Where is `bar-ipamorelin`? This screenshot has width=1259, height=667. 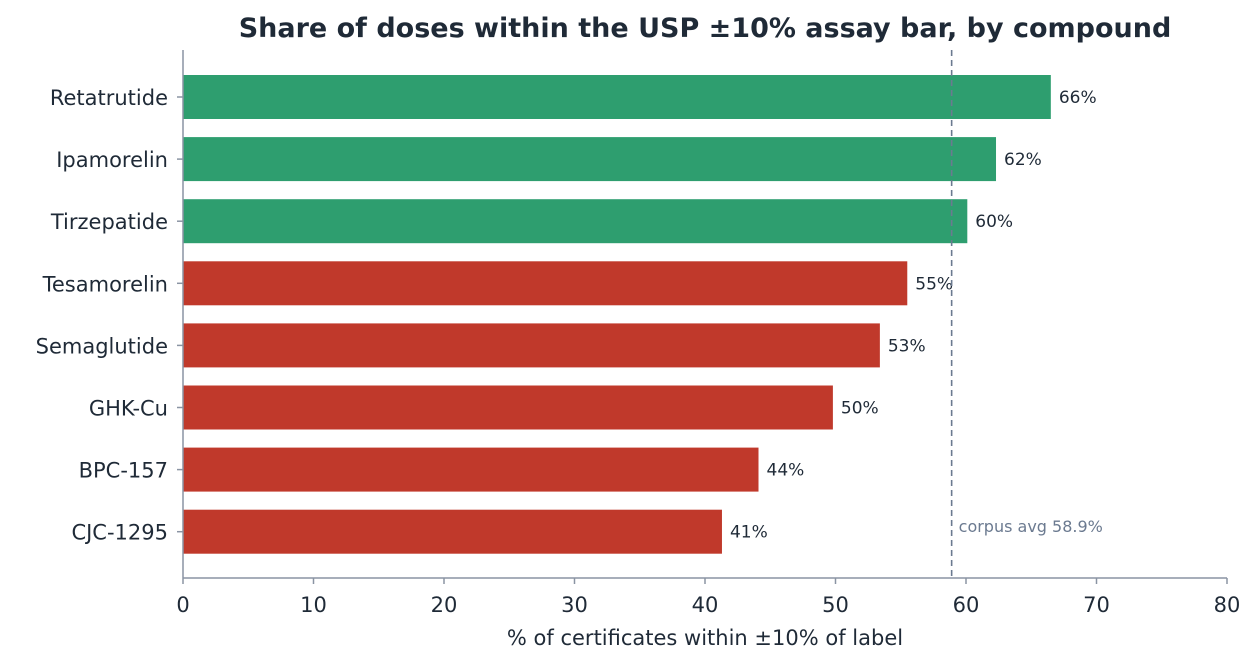 bar-ipamorelin is located at coordinates (590, 159).